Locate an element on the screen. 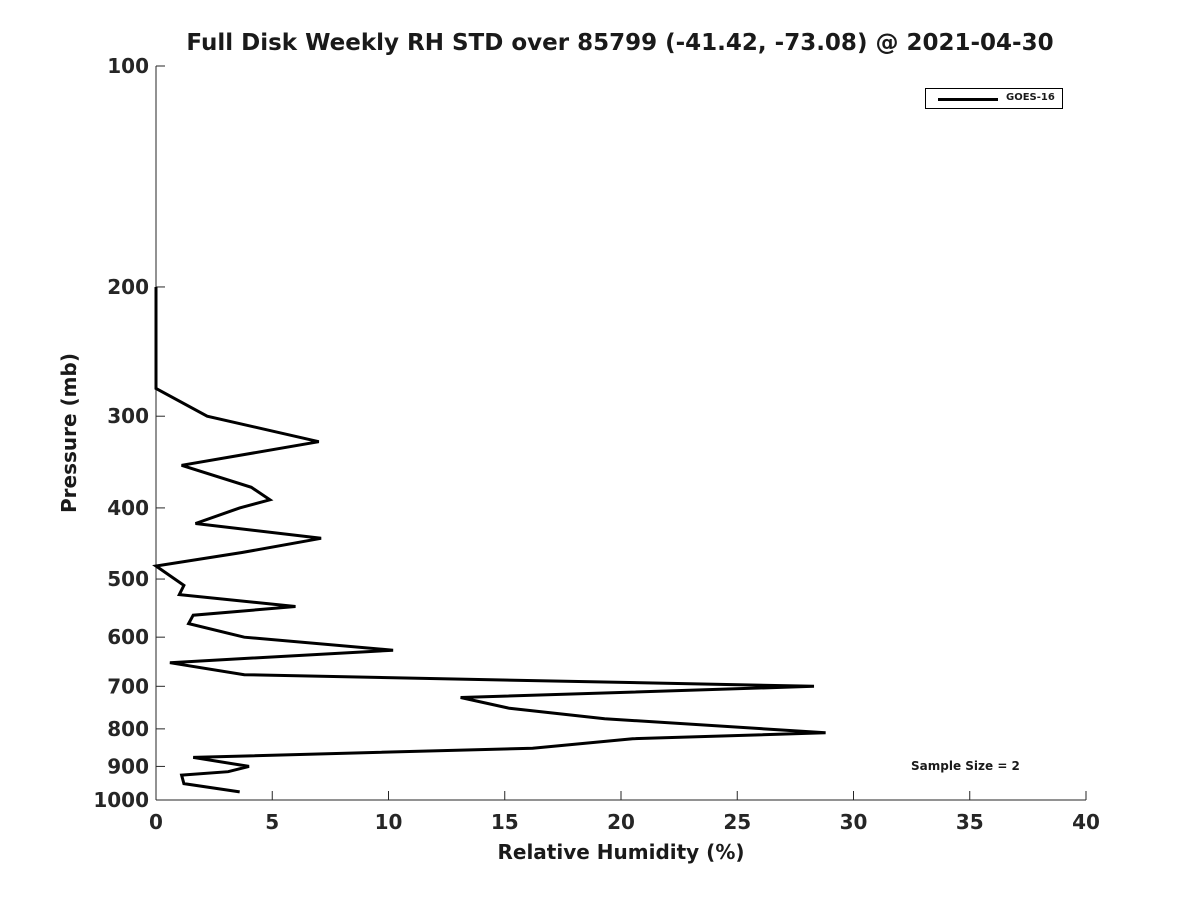 The height and width of the screenshot is (900, 1200). x-tick-label: 35 is located at coordinates (970, 822).